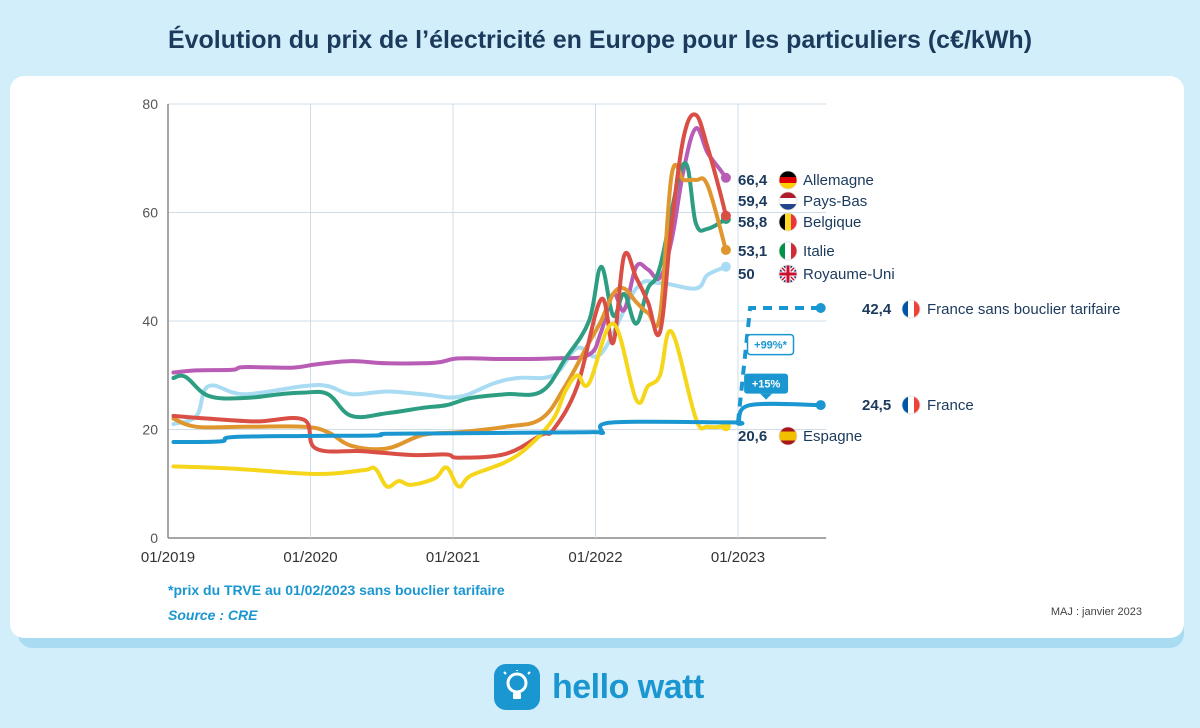 This screenshot has width=1200, height=728. What do you see at coordinates (497, 423) in the screenshot?
I see `series-line-france` at bounding box center [497, 423].